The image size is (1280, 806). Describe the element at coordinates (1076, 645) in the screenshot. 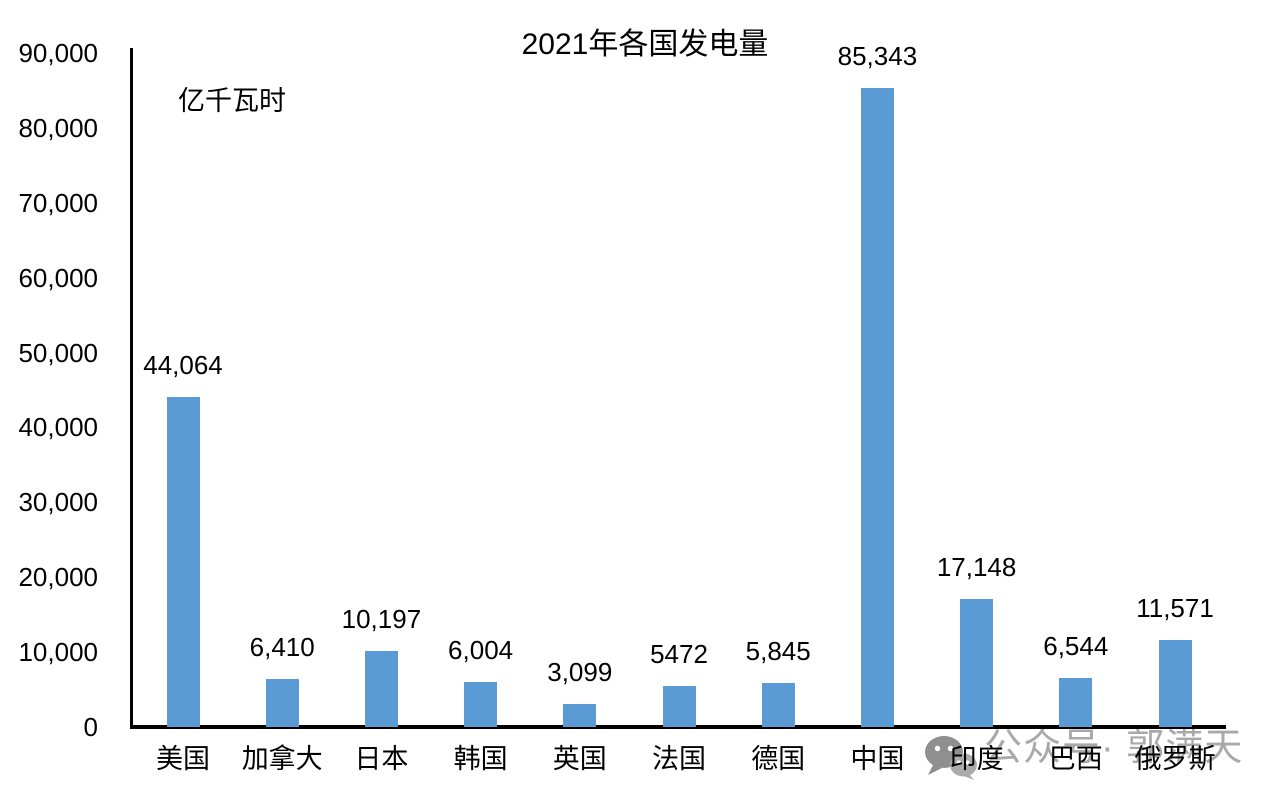

I see `bar-value-label: 6,544` at that location.